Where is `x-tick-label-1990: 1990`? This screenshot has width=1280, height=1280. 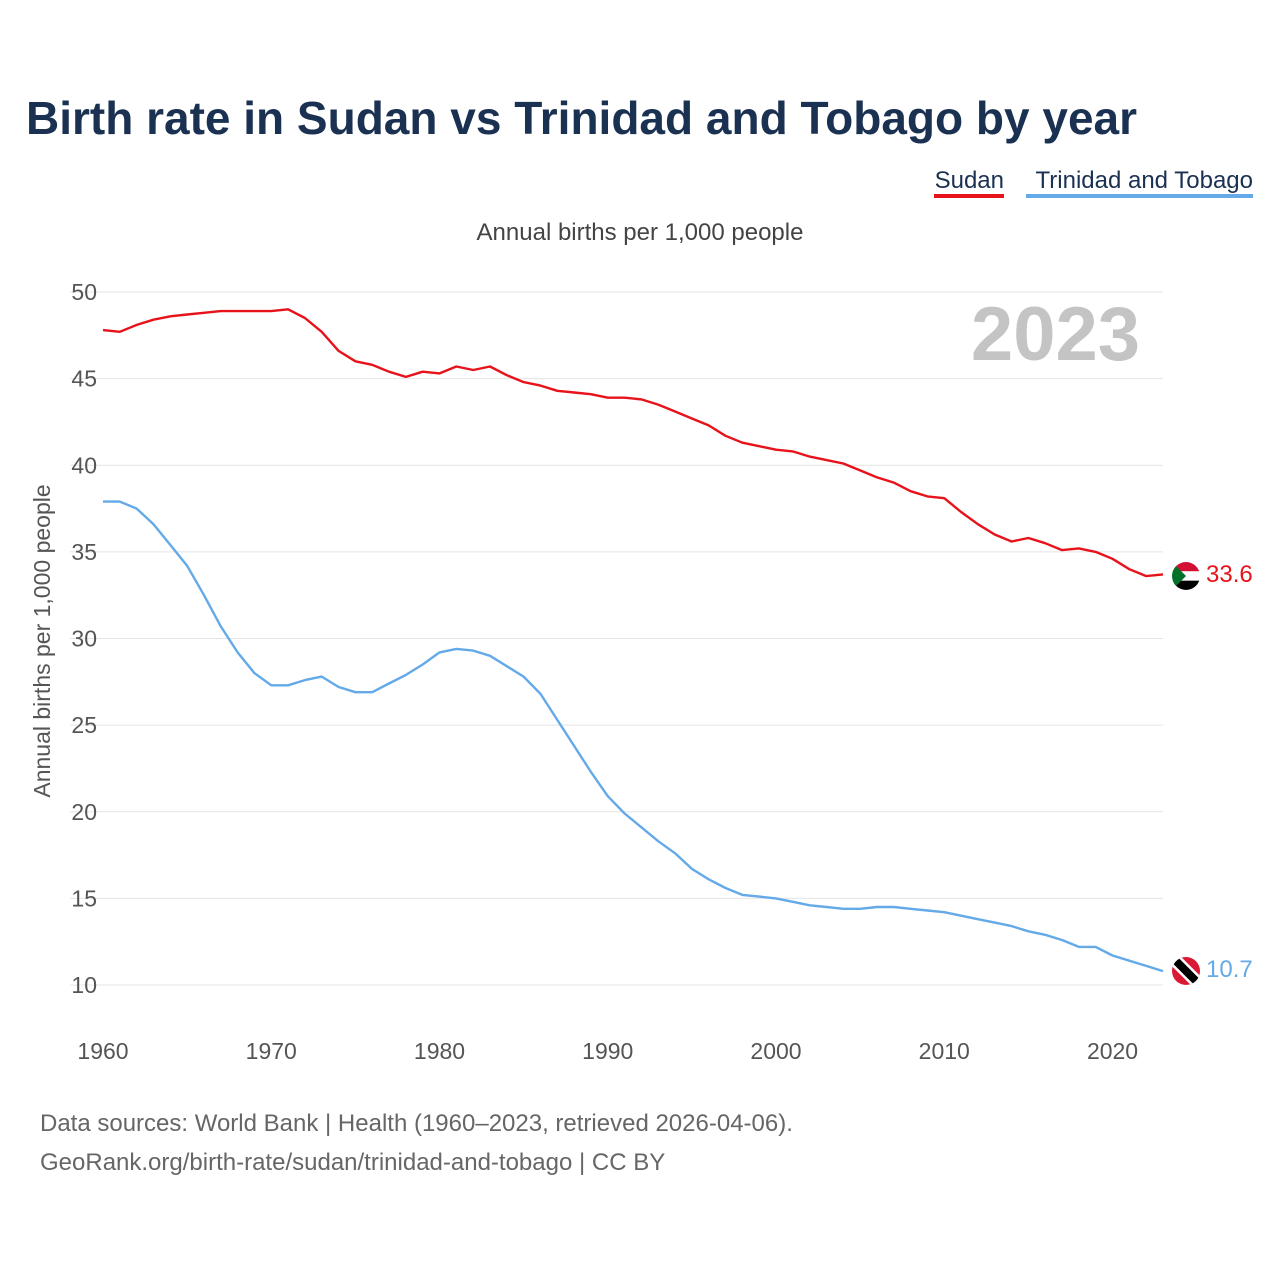
x-tick-label-1990: 1990 is located at coordinates (607, 1051).